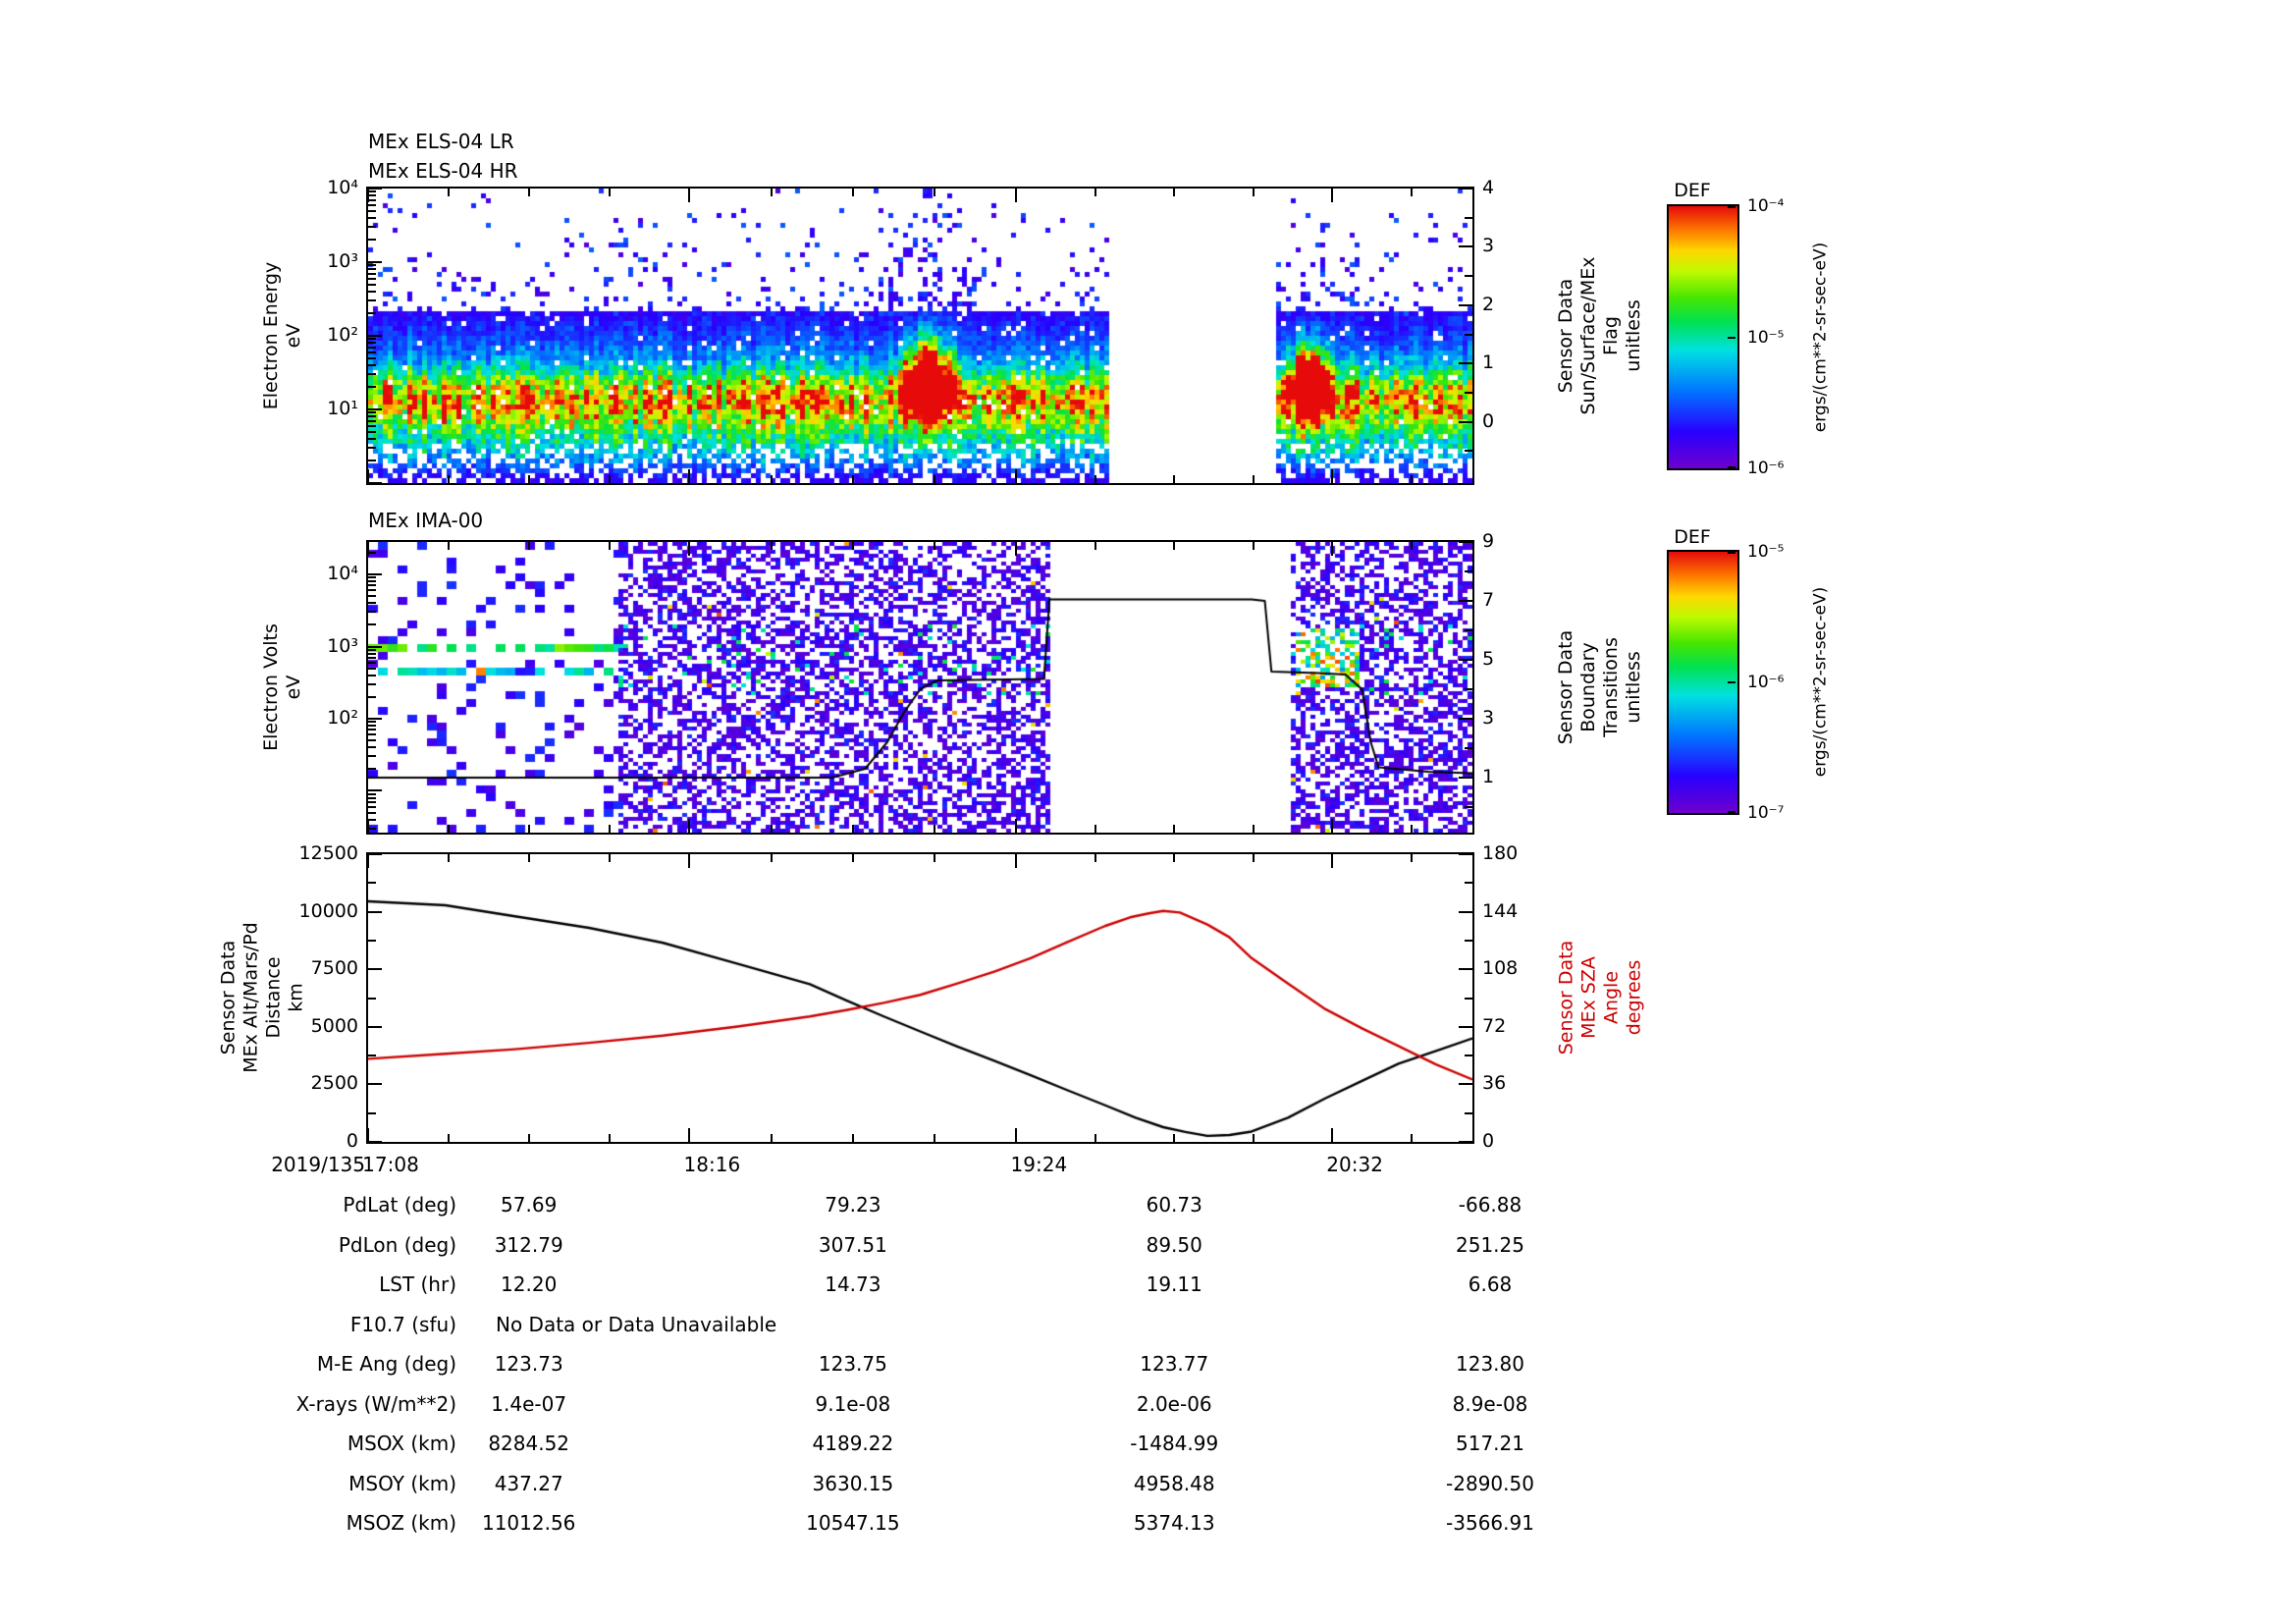  I want to click on table-row-label: LST (hr), so click(418, 1284).